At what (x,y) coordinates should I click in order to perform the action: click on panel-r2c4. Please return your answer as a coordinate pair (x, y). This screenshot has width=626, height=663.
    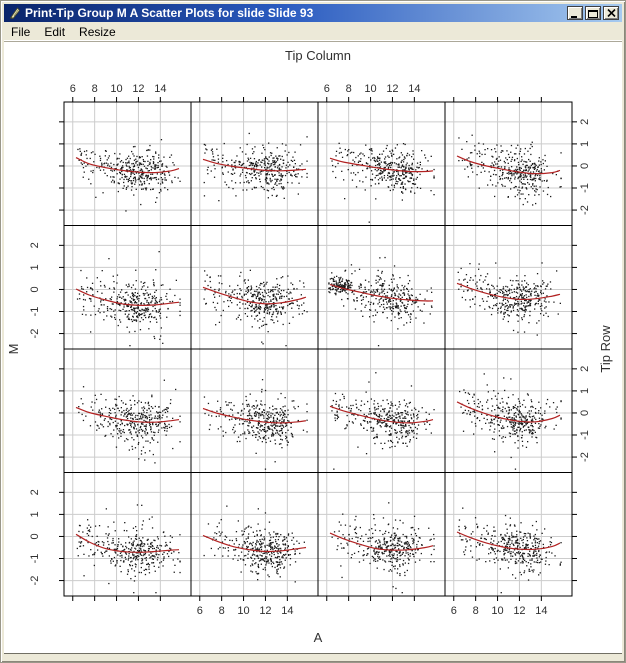
    Looking at the image, I should click on (508, 287).